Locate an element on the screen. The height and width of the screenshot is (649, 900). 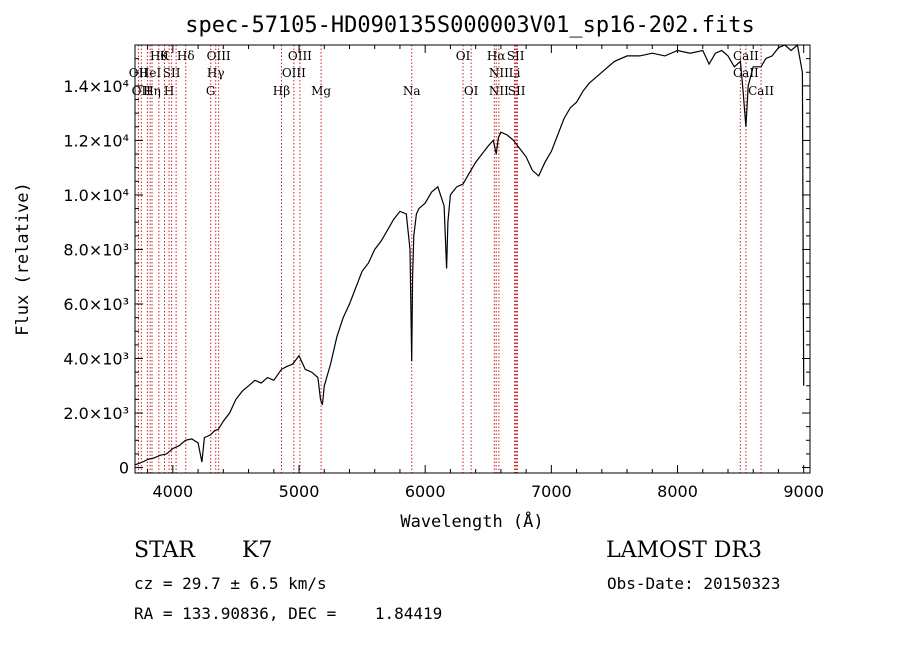
line-marker-label: Hγ is located at coordinates (216, 73).